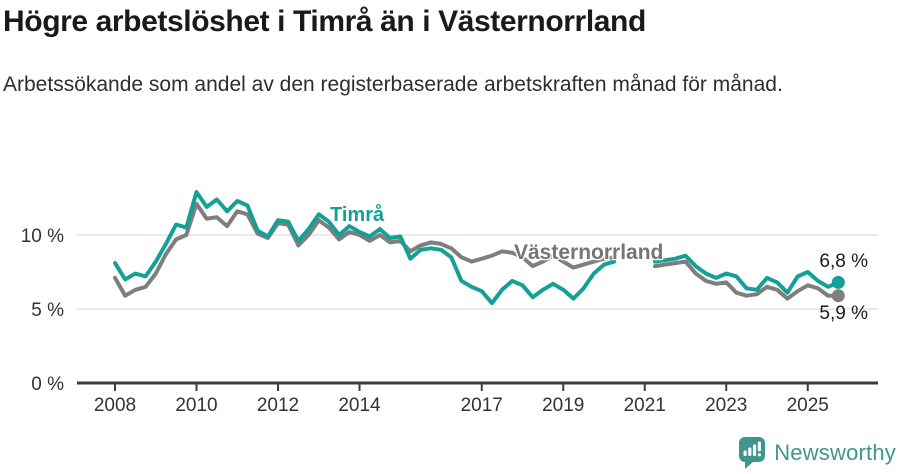 This screenshot has width=900, height=474. I want to click on x-tick-label: 2023, so click(726, 405).